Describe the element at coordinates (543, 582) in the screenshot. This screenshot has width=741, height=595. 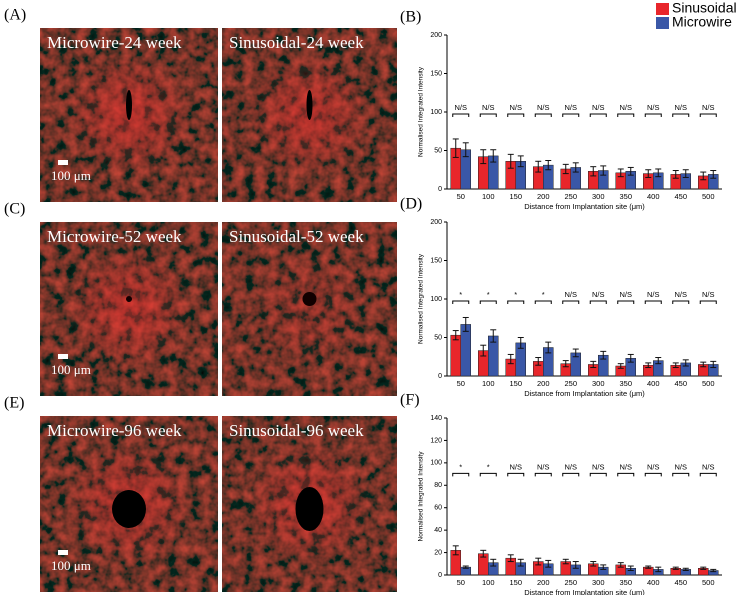
I see `x-tick-label: 200` at that location.